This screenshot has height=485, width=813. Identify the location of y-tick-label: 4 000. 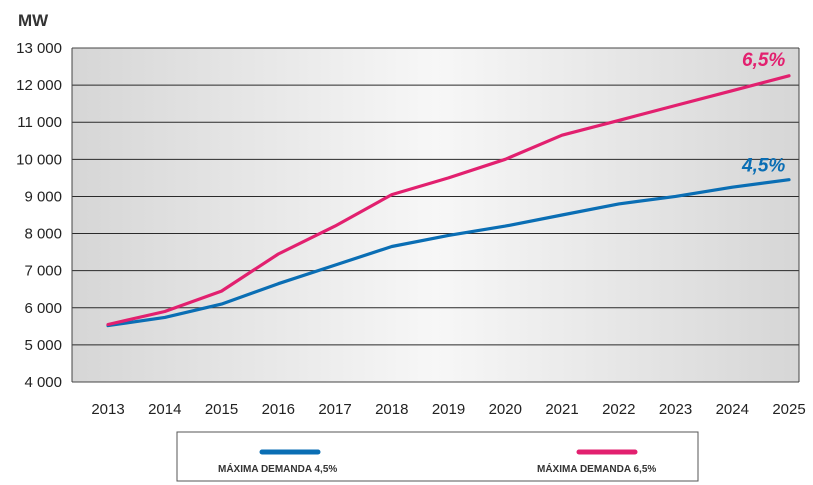
(43, 382).